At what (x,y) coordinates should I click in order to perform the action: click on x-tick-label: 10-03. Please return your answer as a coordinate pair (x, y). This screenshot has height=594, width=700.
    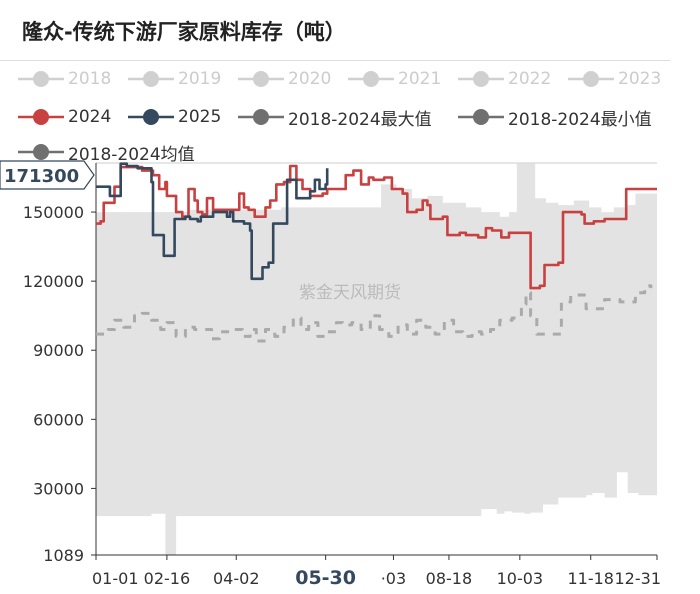
    Looking at the image, I should click on (520, 578).